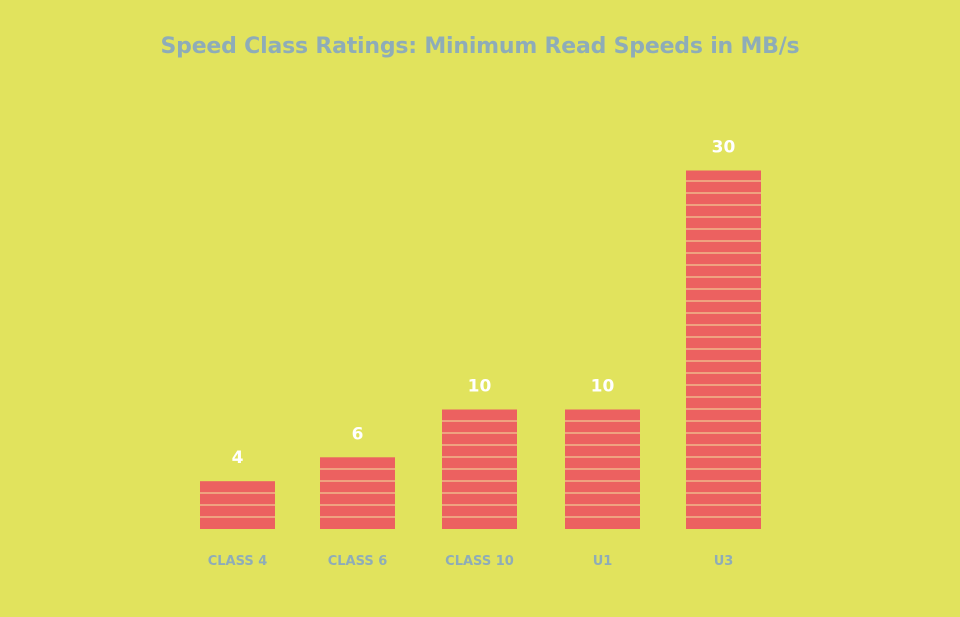 This screenshot has height=617, width=960. What do you see at coordinates (479, 561) in the screenshot?
I see `category-tick-label: CLASS 10` at bounding box center [479, 561].